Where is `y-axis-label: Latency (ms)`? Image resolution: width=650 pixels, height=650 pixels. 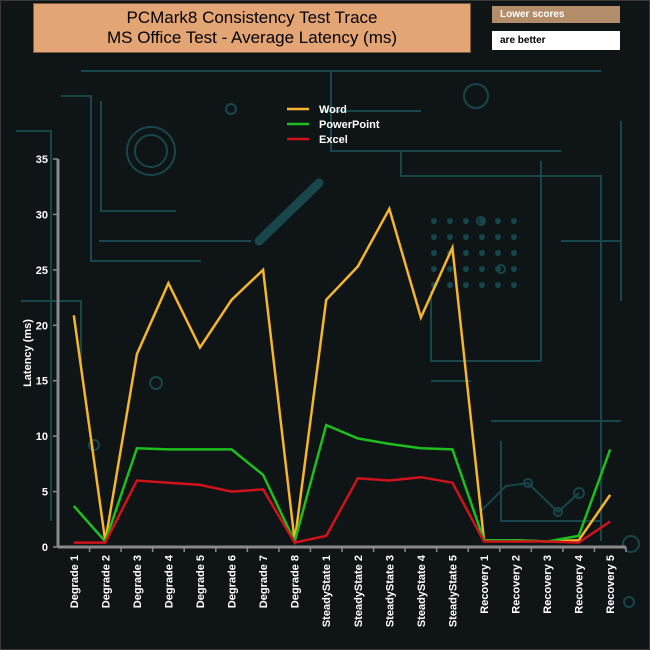 y-axis-label: Latency (ms) is located at coordinates (28, 353).